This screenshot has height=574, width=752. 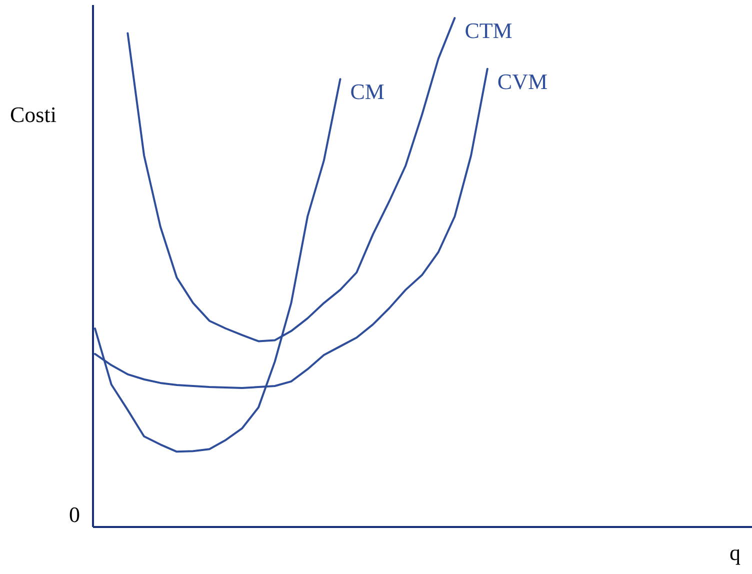 I want to click on text: 0, so click(x=74, y=514).